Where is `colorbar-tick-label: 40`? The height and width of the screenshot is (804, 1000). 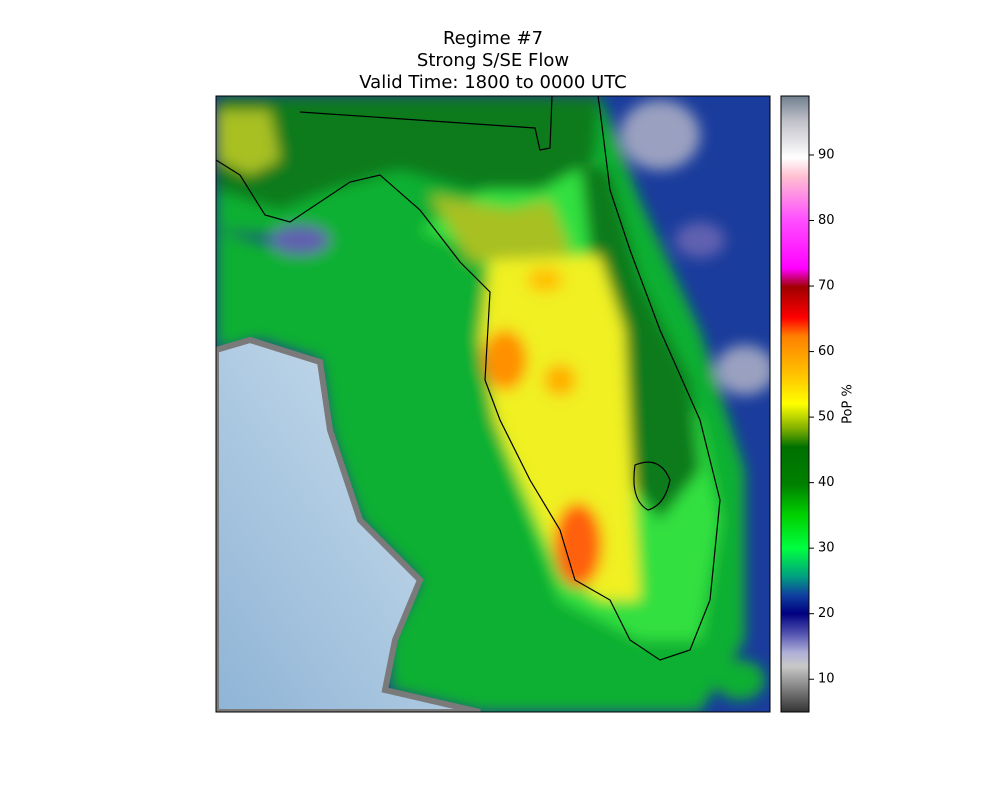
colorbar-tick-label: 40 is located at coordinates (826, 482).